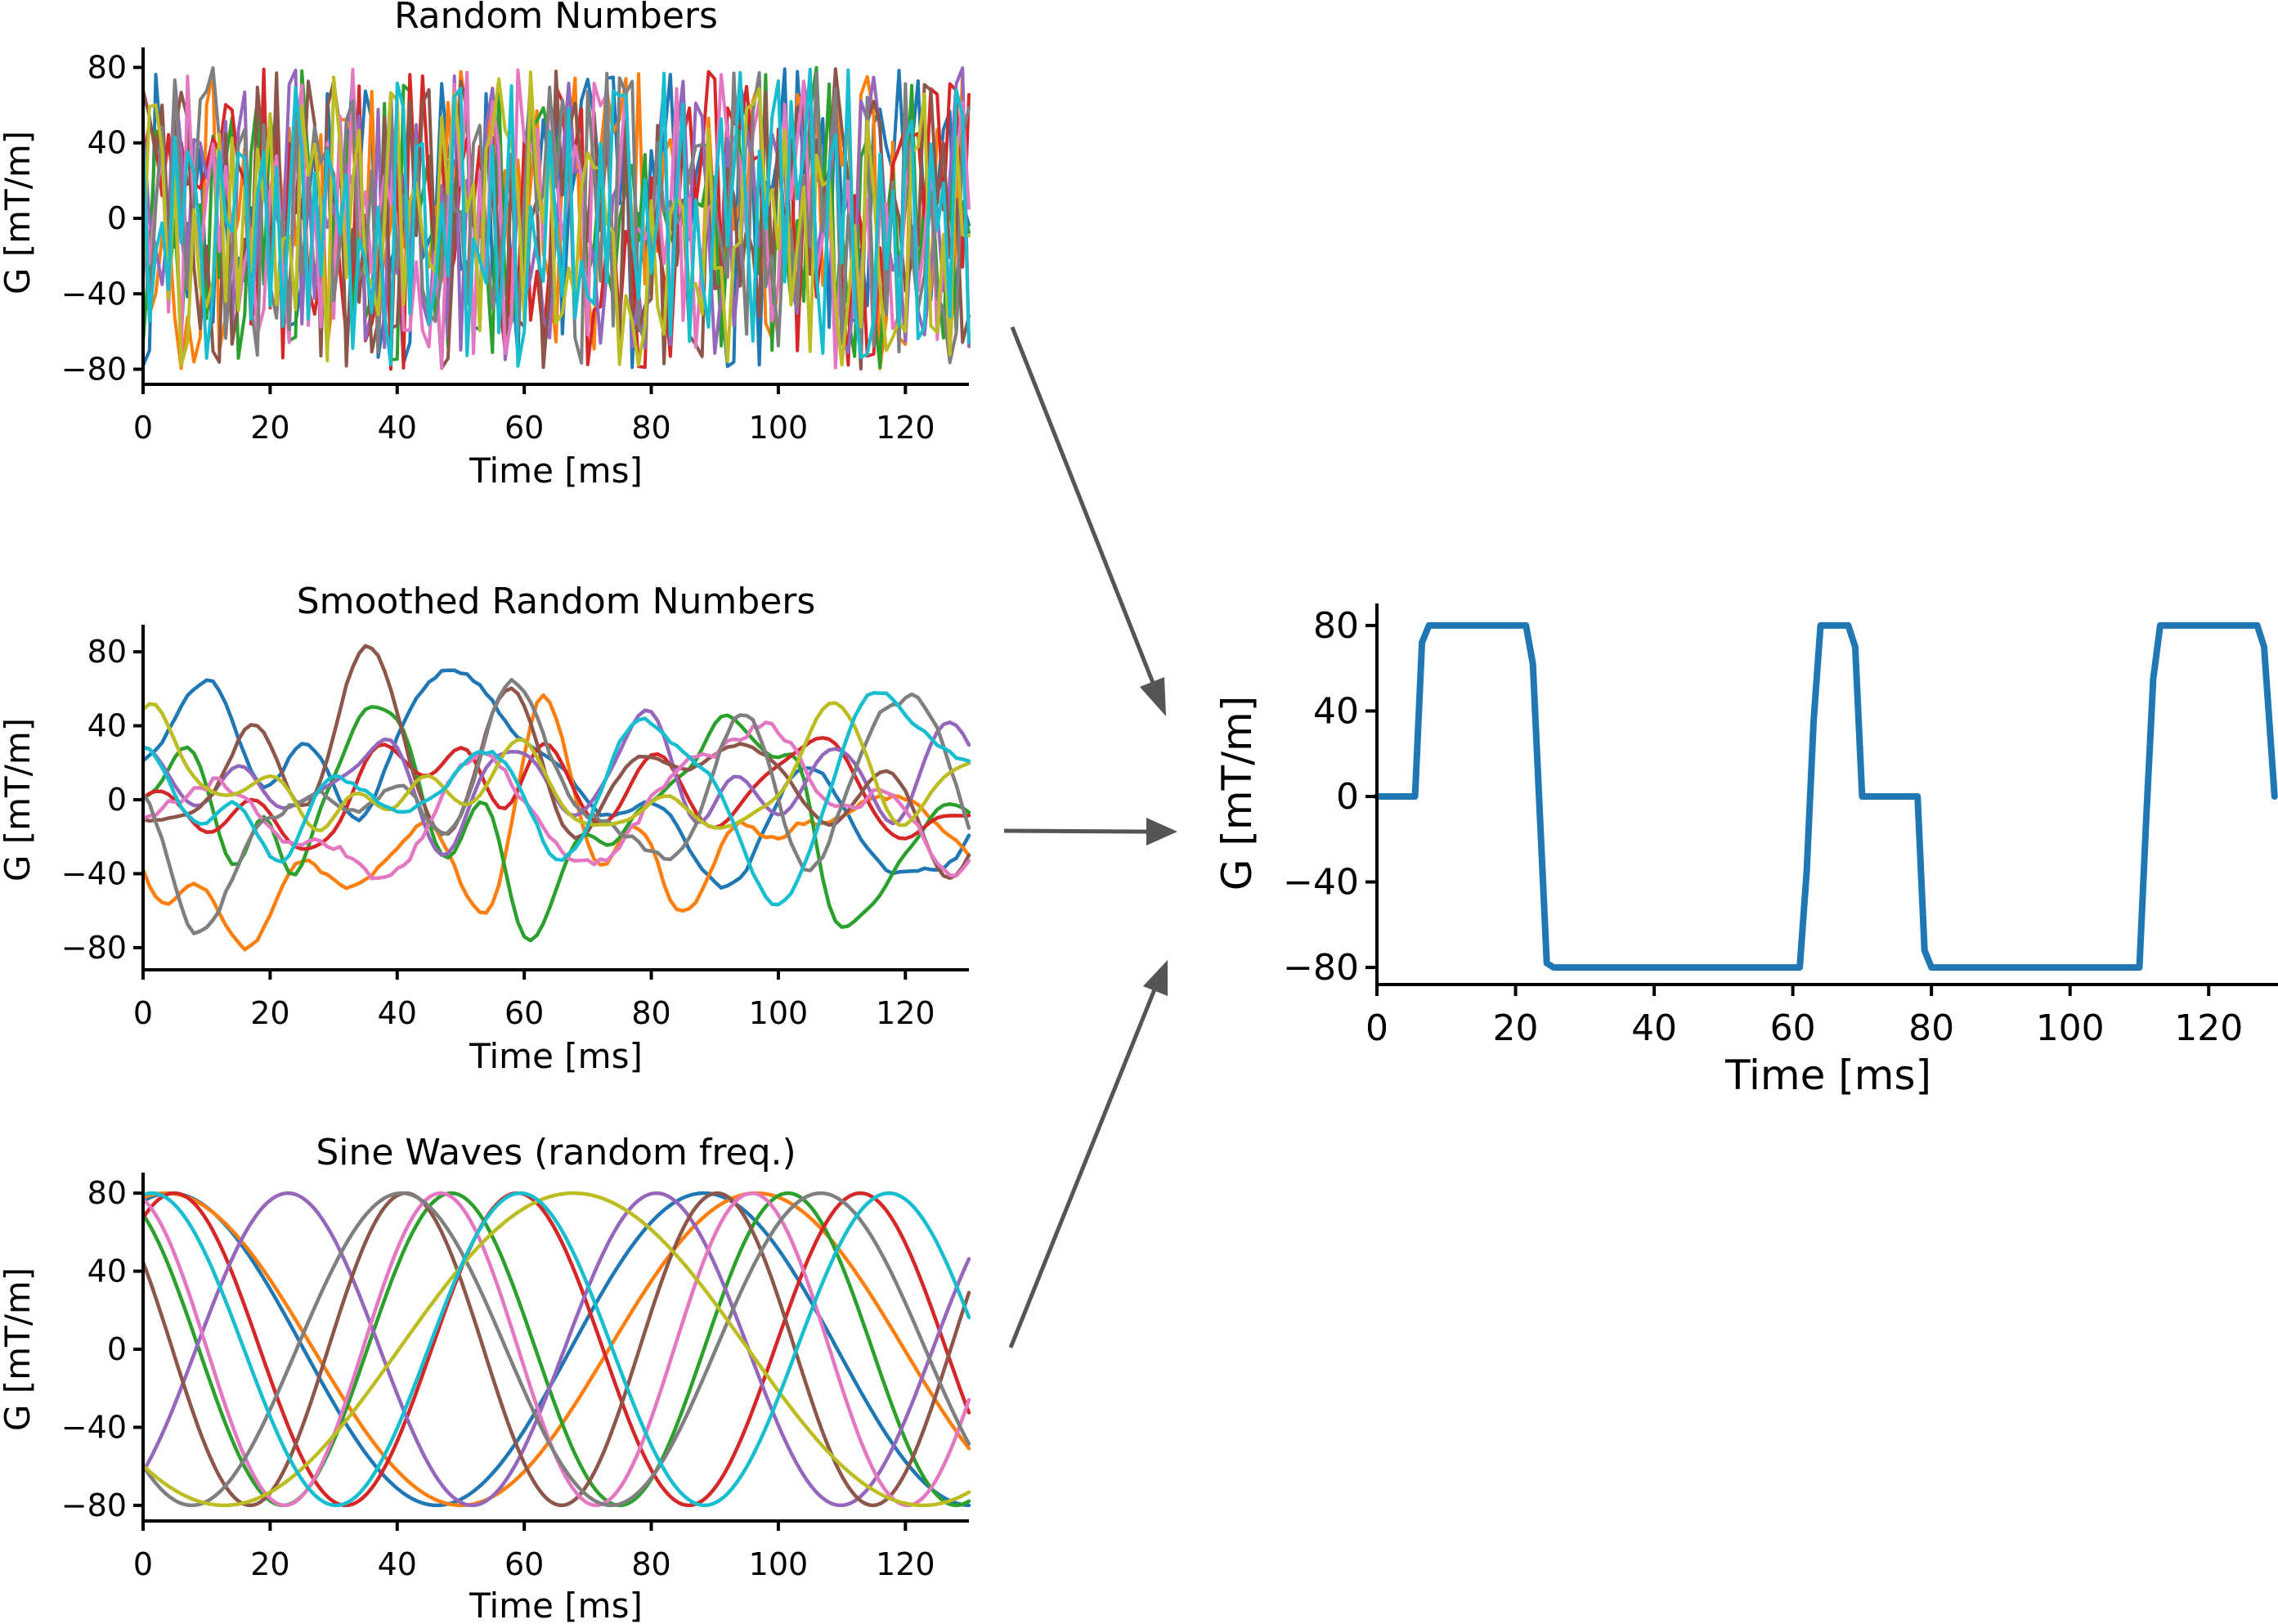 The height and width of the screenshot is (1624, 2278). What do you see at coordinates (1161, 832) in the screenshot?
I see `arrowhead-from-smoothed` at bounding box center [1161, 832].